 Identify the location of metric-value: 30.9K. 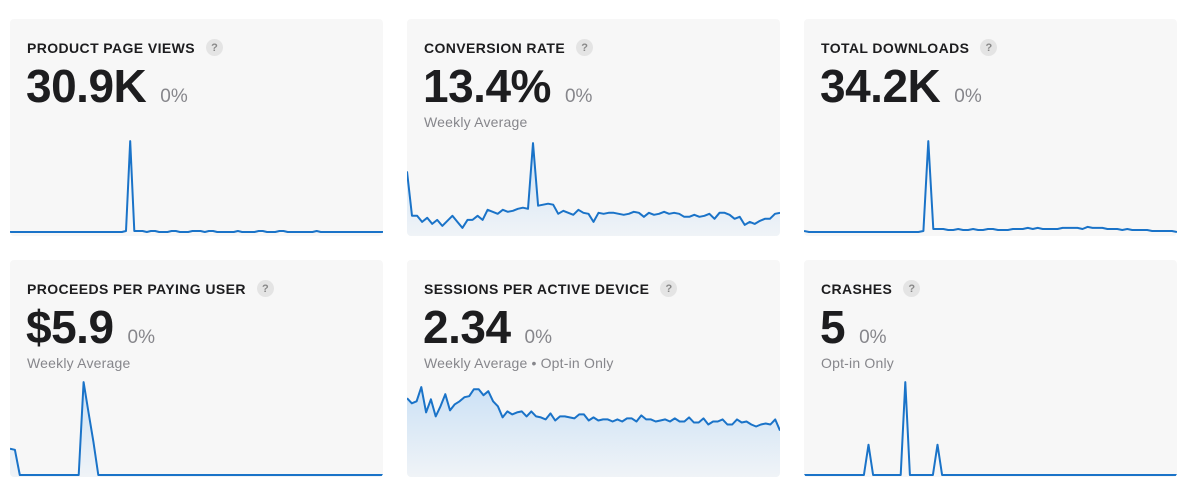
(86, 86).